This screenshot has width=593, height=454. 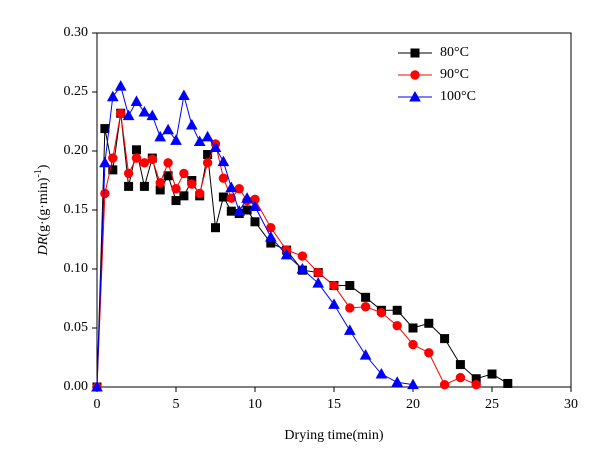 I want to click on legend-label: 80°C, so click(x=454, y=52).